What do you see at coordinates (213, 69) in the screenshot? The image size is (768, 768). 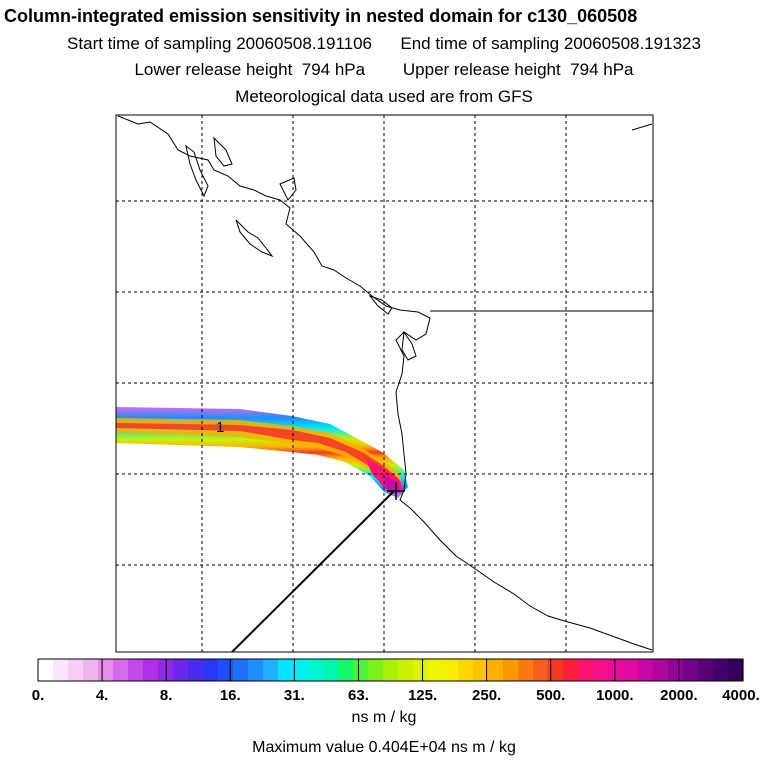 I see `lower-label: Lower release height` at bounding box center [213, 69].